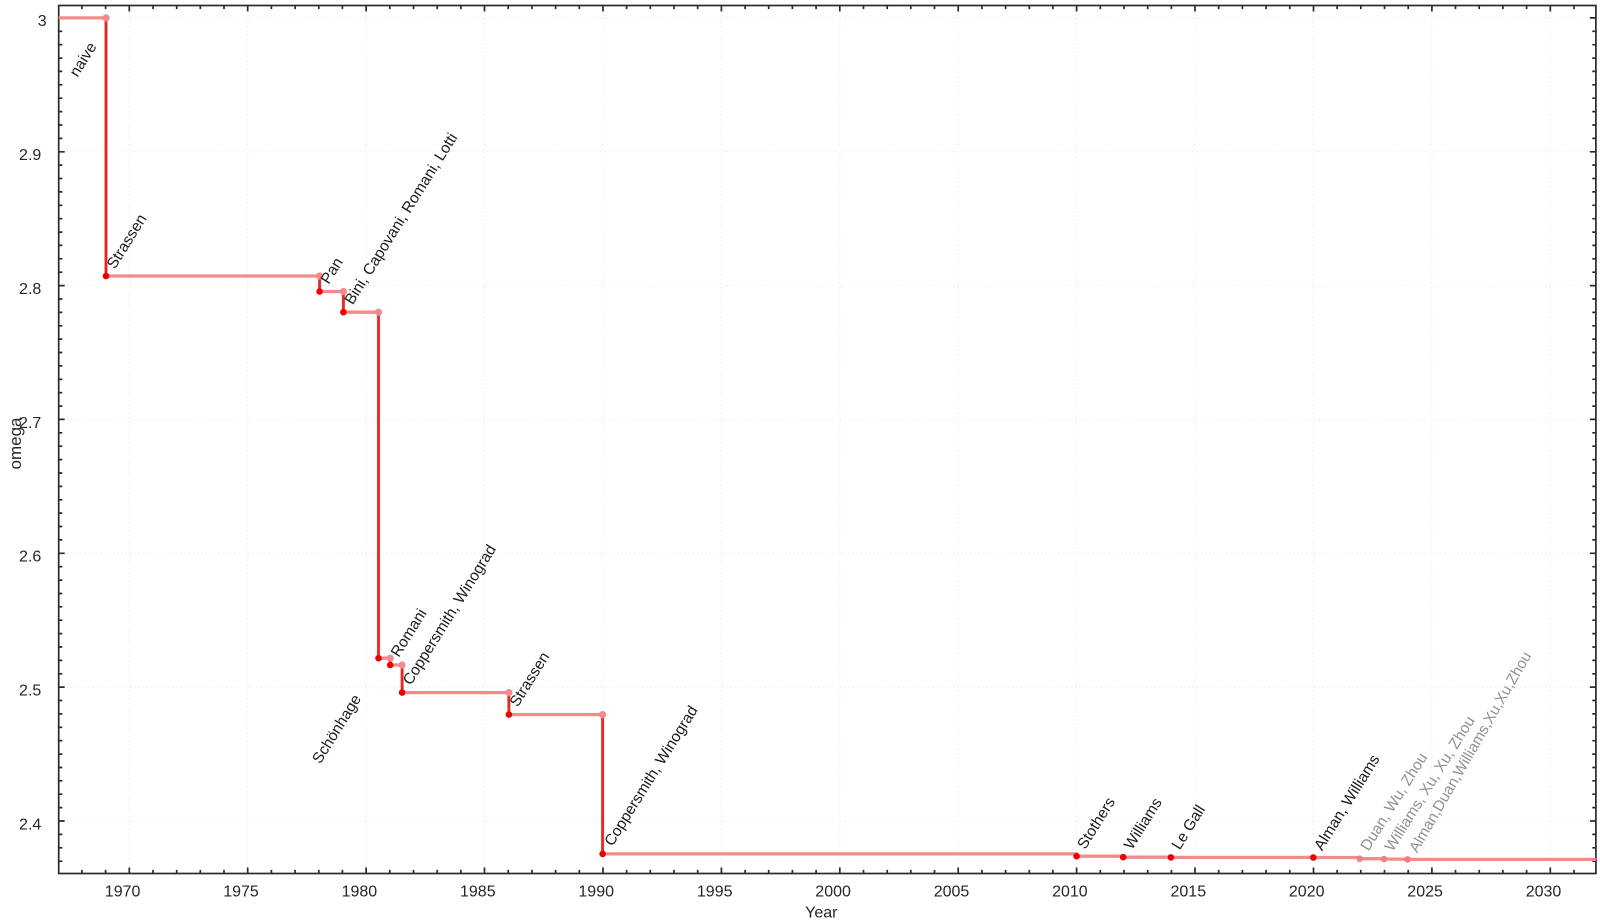 The width and height of the screenshot is (1600, 920). I want to click on svg-text: 2005, so click(952, 891).